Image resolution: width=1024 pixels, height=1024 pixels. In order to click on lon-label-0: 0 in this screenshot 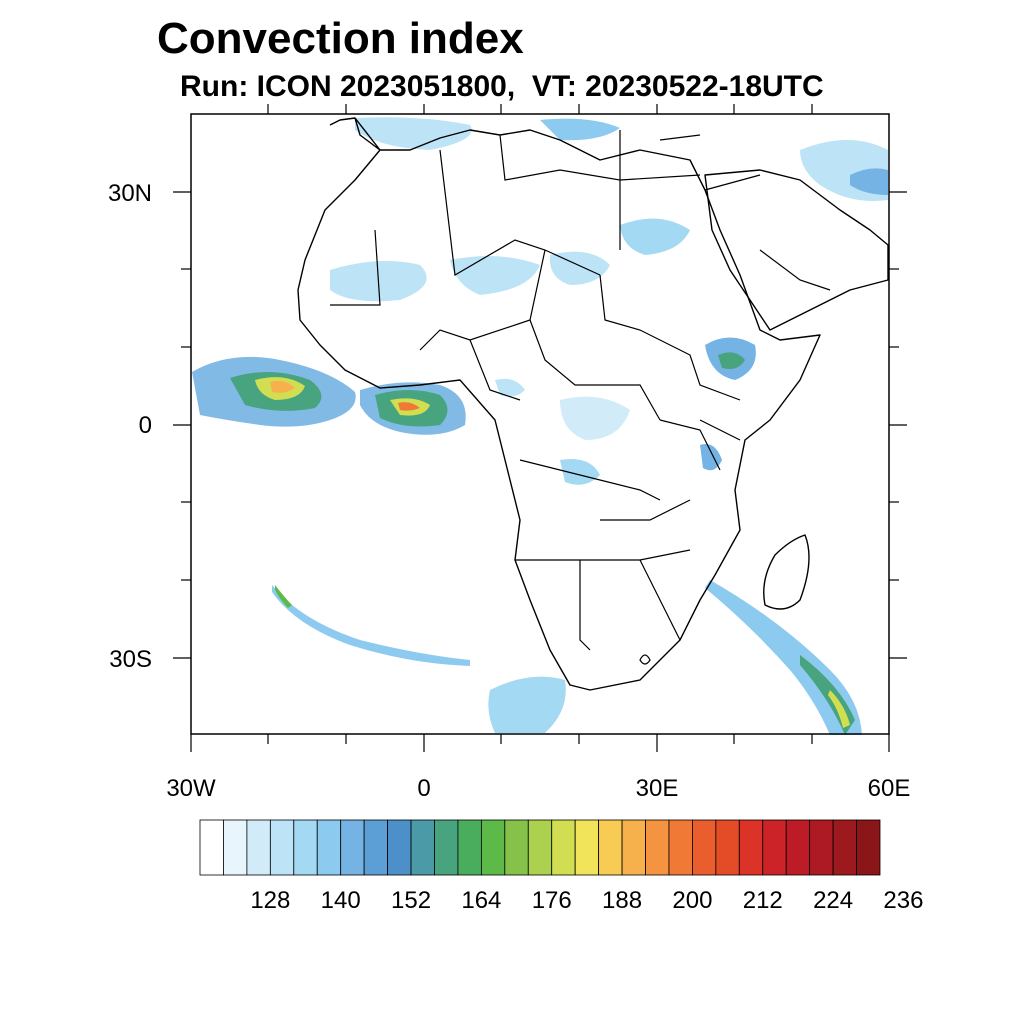, I will do `click(424, 788)`.